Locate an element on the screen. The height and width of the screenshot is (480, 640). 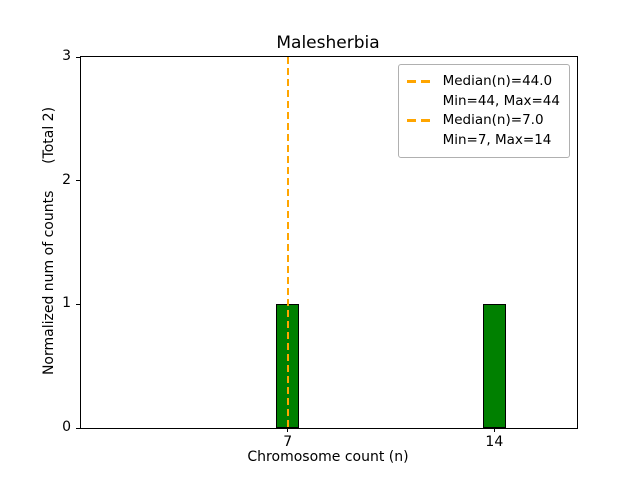
legend-sublabel: Min=44, Max=44 is located at coordinates (501, 100).